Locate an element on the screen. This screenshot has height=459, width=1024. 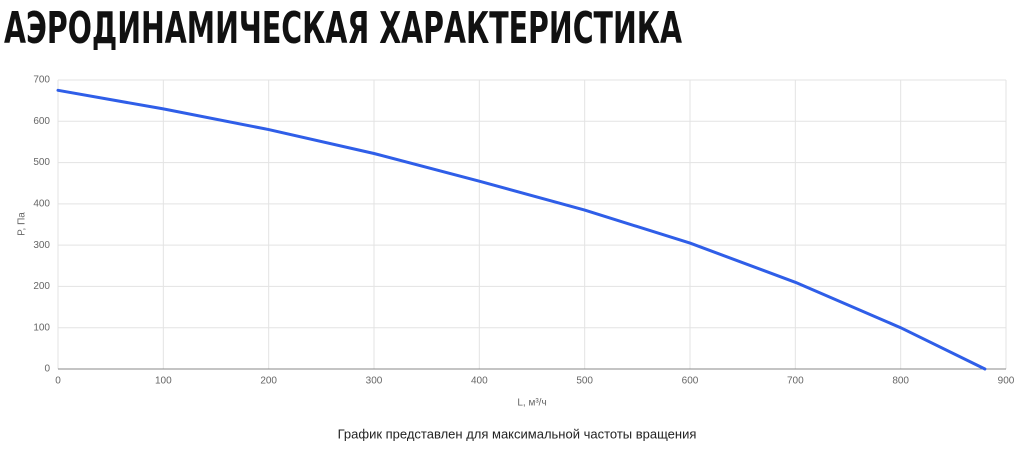
x-tick-label: 500 is located at coordinates (584, 381).